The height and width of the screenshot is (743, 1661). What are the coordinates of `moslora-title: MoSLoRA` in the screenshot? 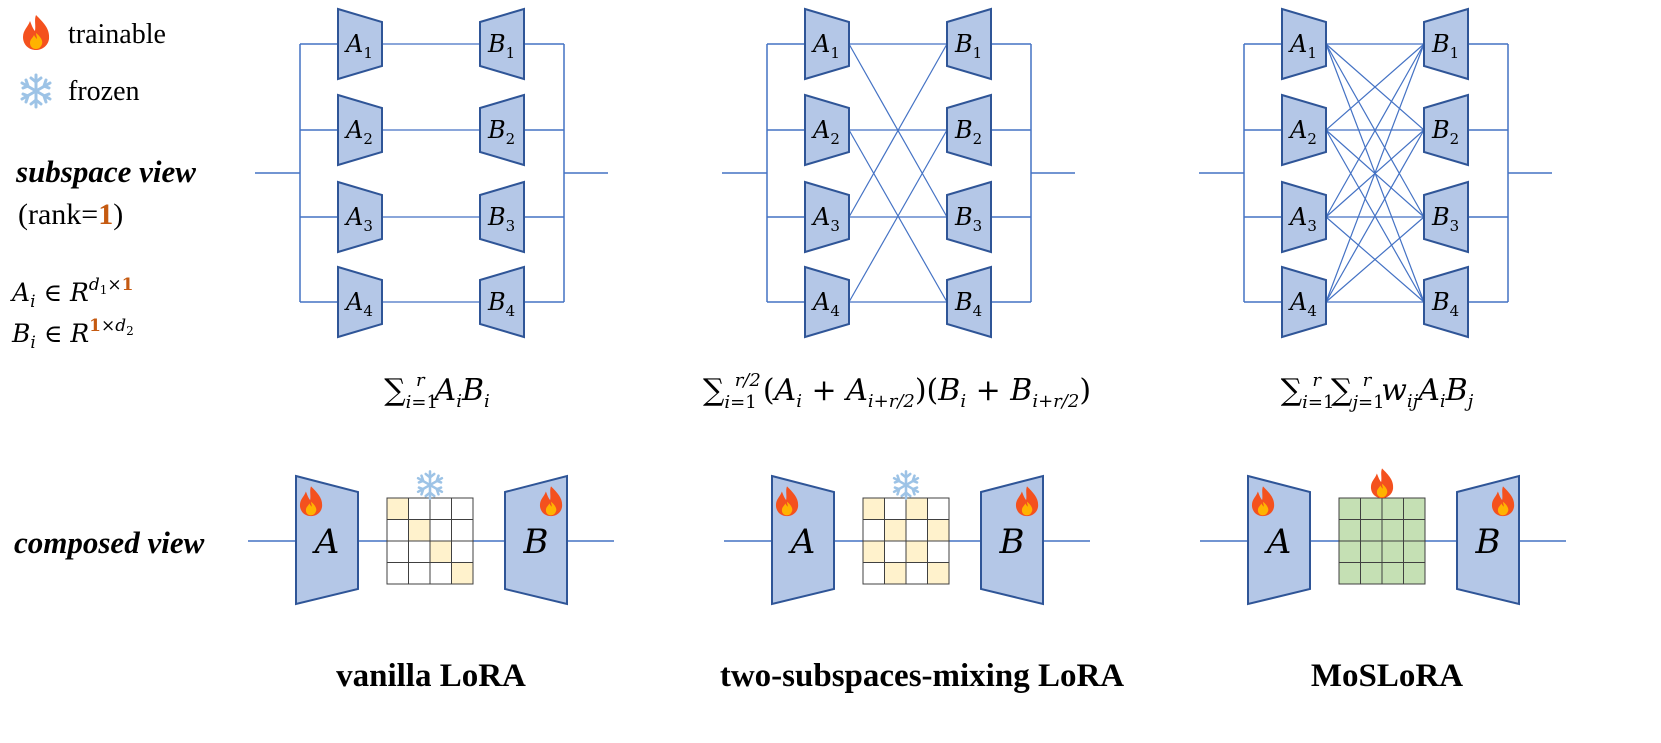 It's located at (1387, 676).